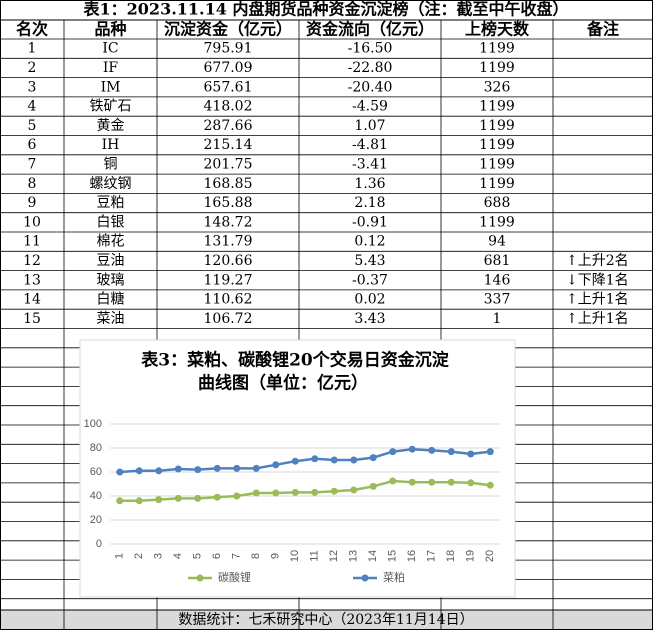 The height and width of the screenshot is (630, 653). What do you see at coordinates (32, 164) in the screenshot?
I see `cell: 7` at bounding box center [32, 164].